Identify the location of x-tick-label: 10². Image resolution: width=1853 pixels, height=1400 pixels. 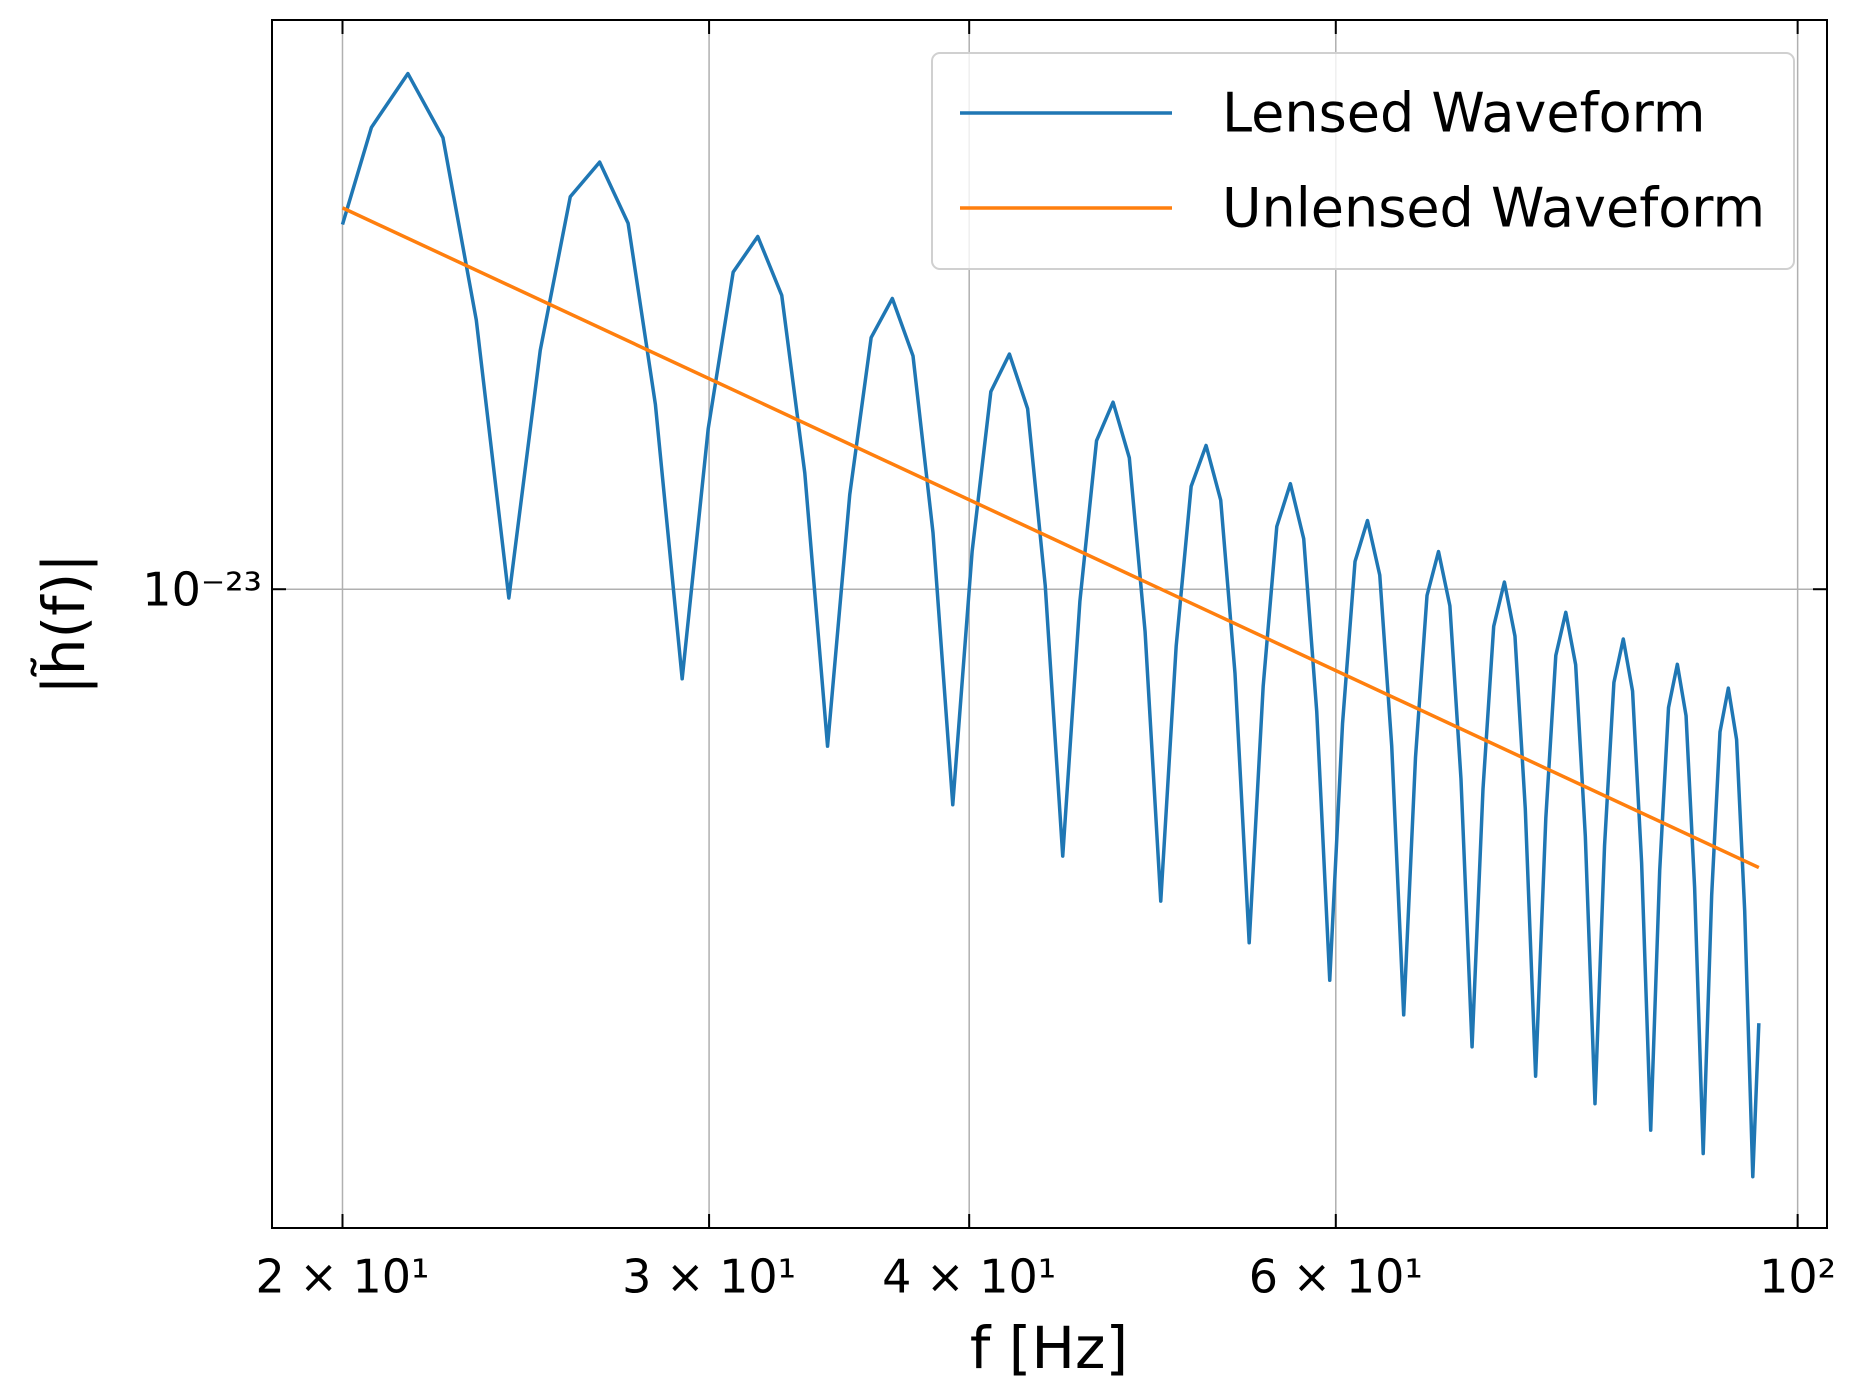
(1797, 1277).